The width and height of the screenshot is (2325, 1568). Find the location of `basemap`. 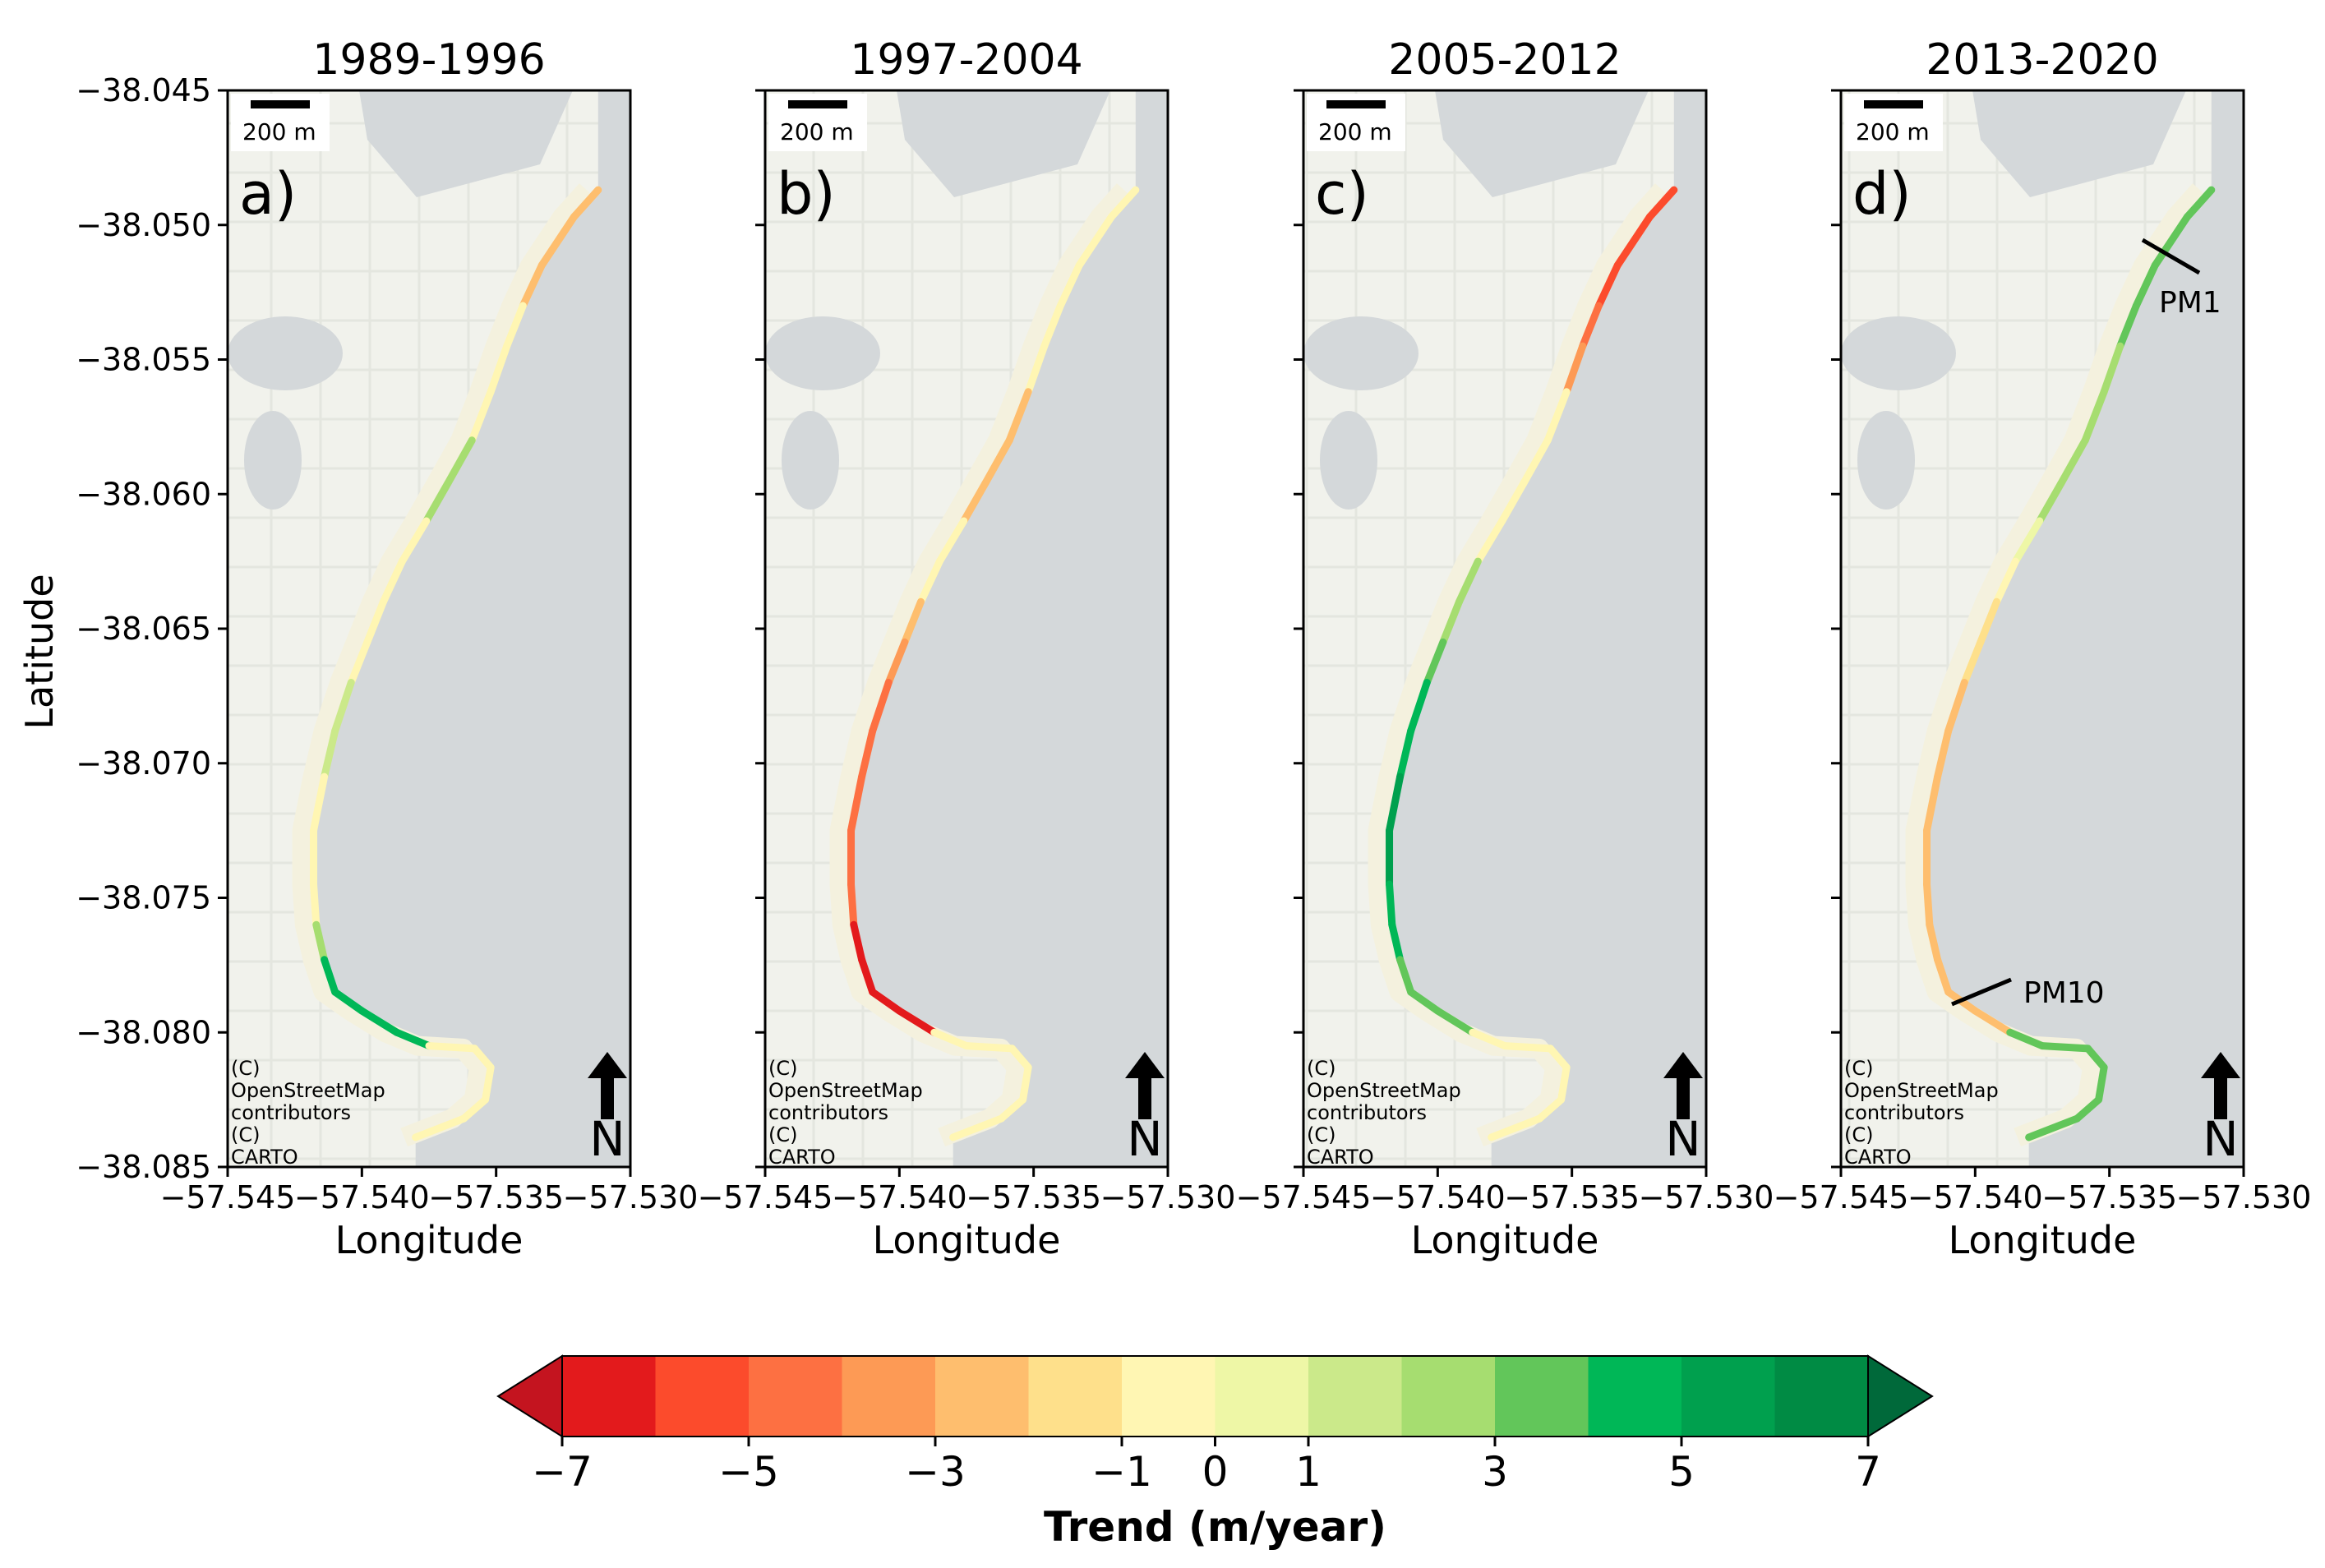

basemap is located at coordinates (429, 628).